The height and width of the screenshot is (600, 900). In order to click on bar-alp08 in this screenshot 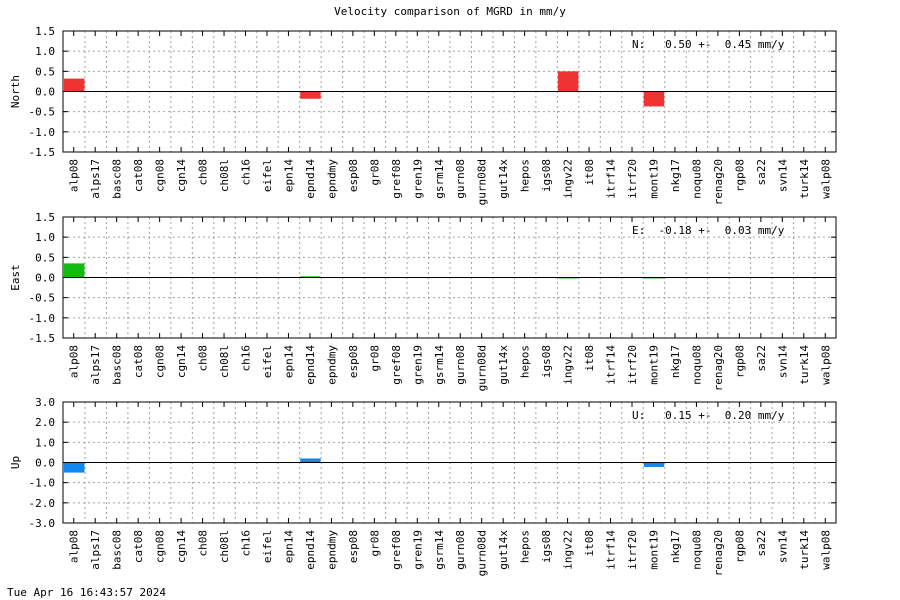, I will do `click(74, 85)`.